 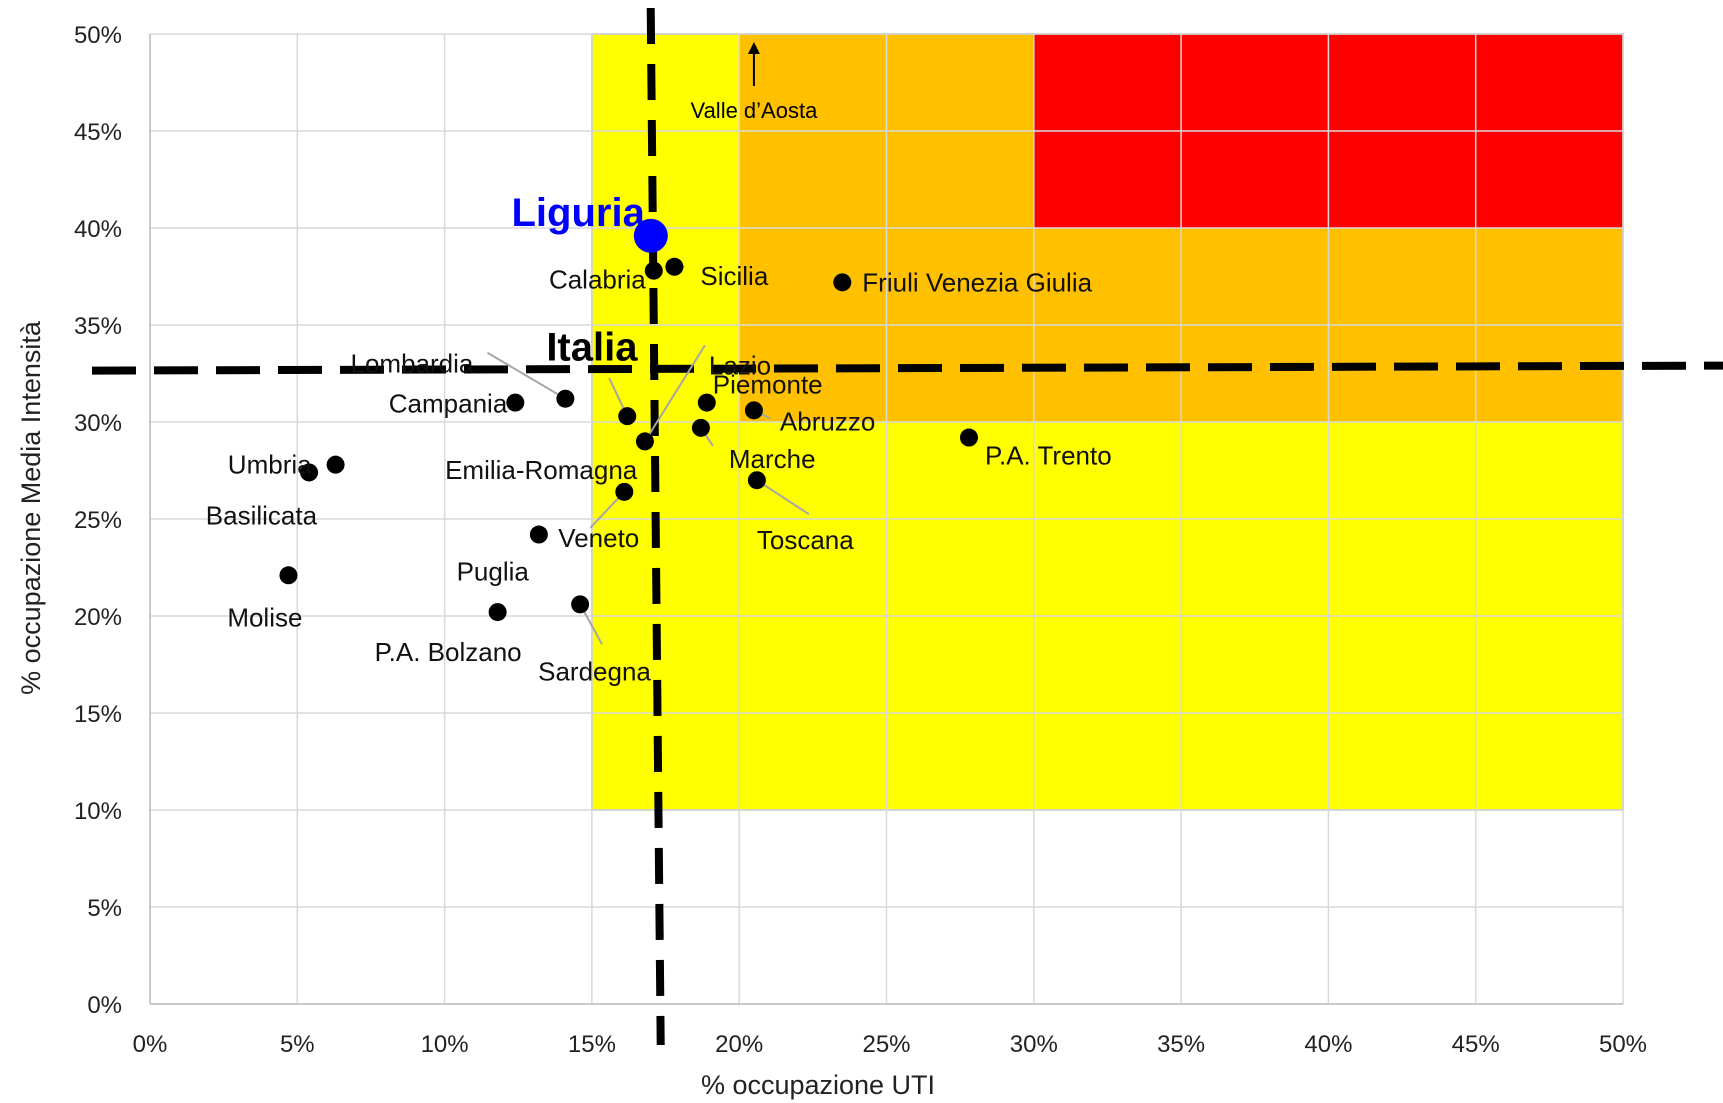 I want to click on point-sicilia, so click(x=674, y=266).